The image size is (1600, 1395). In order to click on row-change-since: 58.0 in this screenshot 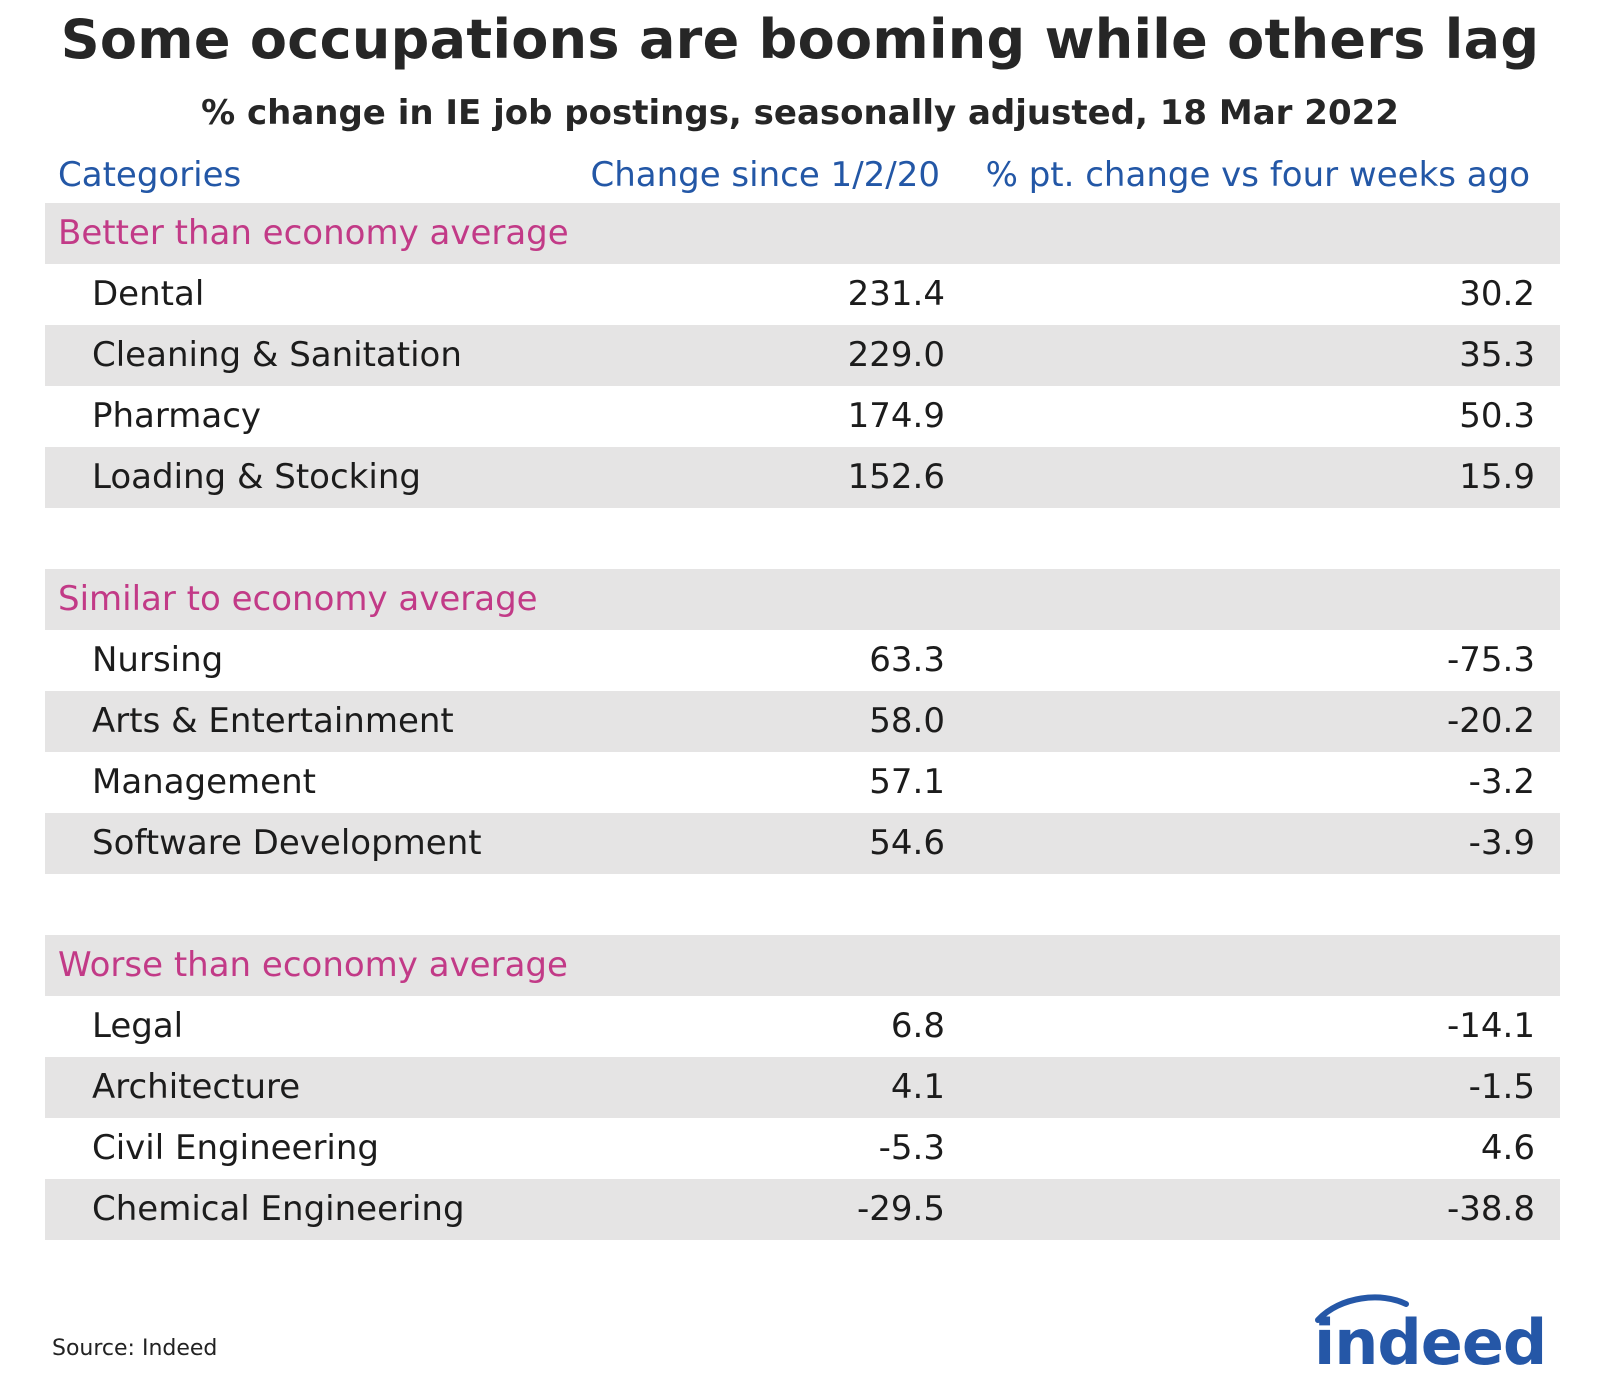, I will do `click(907, 721)`.